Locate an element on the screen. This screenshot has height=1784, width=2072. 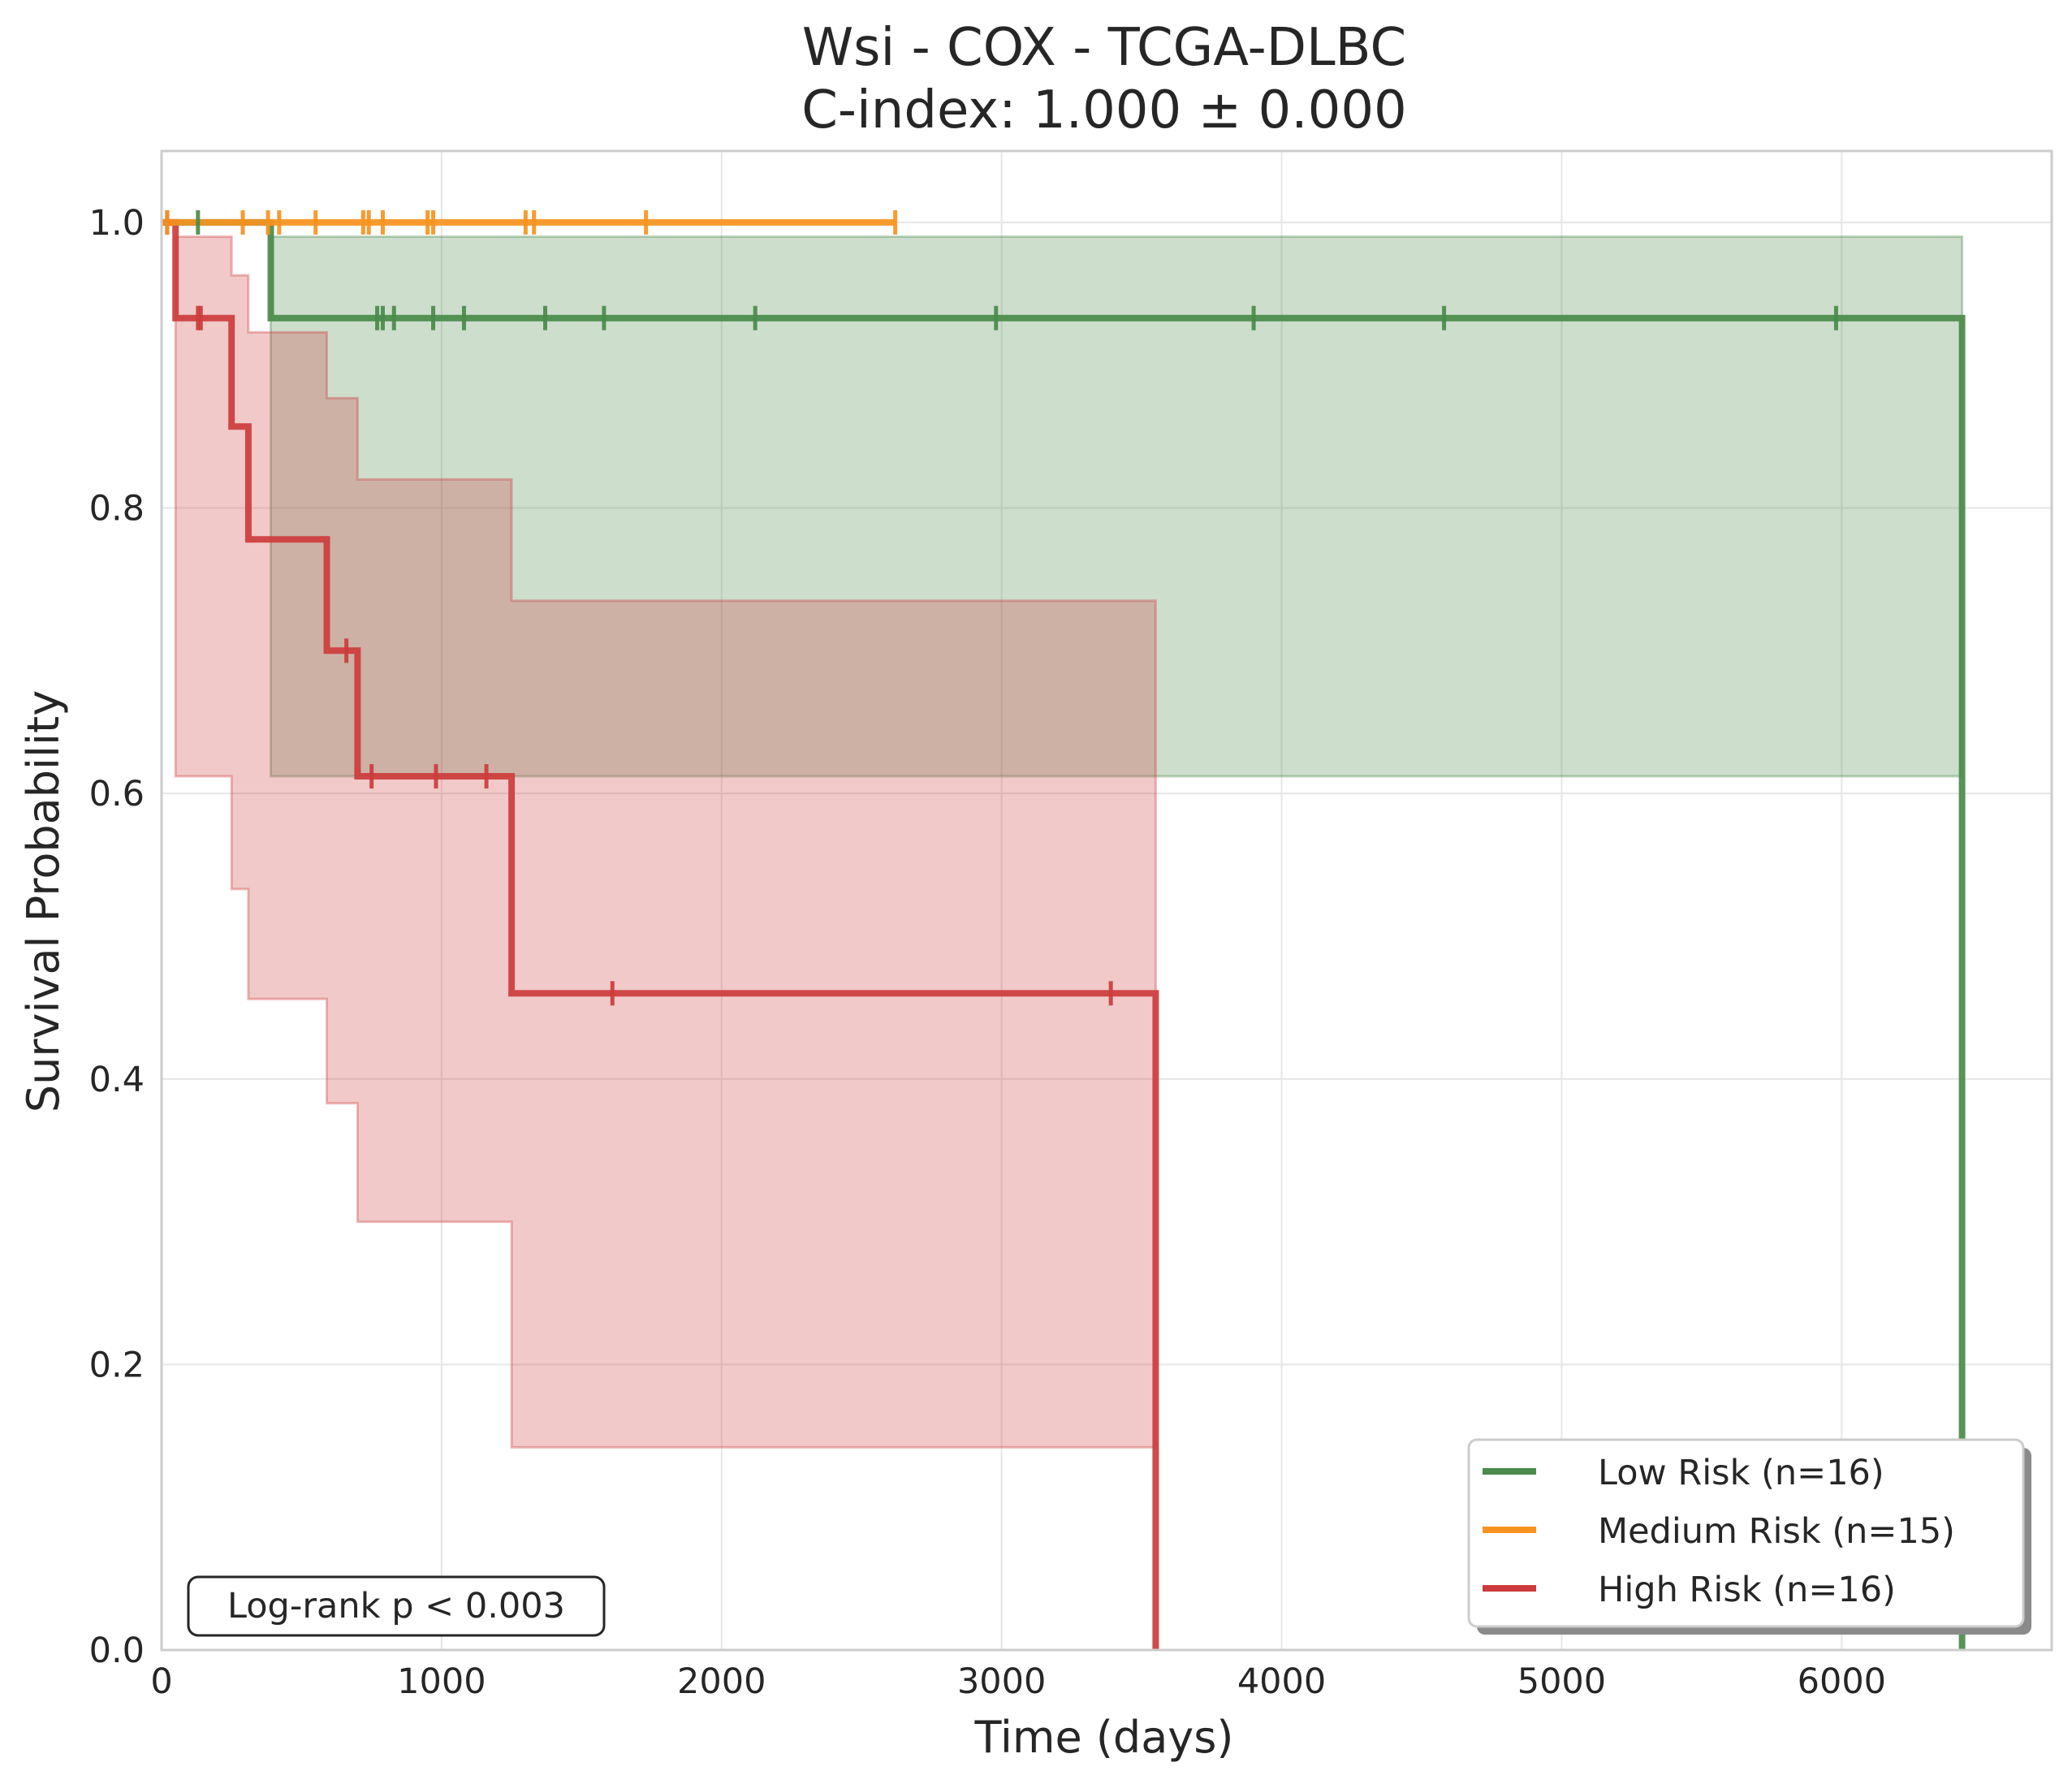
annotation-text: Log-rank p < 0.003 is located at coordinates (396, 1606).